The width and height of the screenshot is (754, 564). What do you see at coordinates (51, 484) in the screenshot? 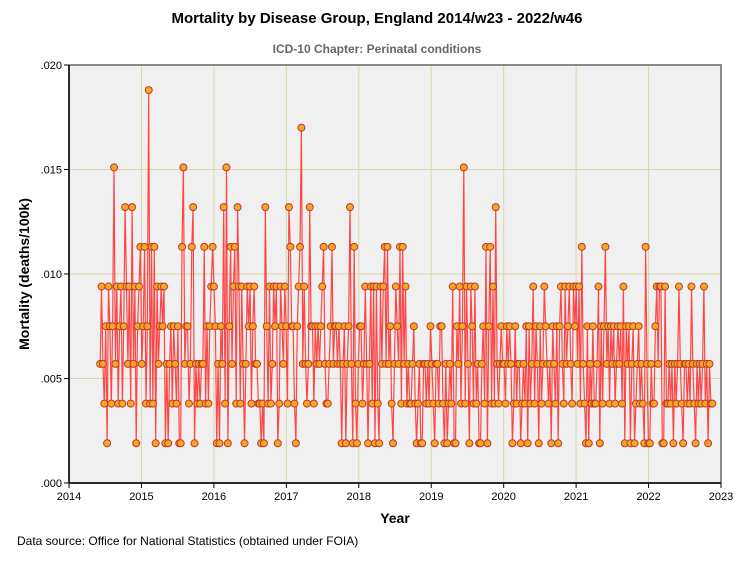
I see `y-tick-label: .000` at bounding box center [51, 484].